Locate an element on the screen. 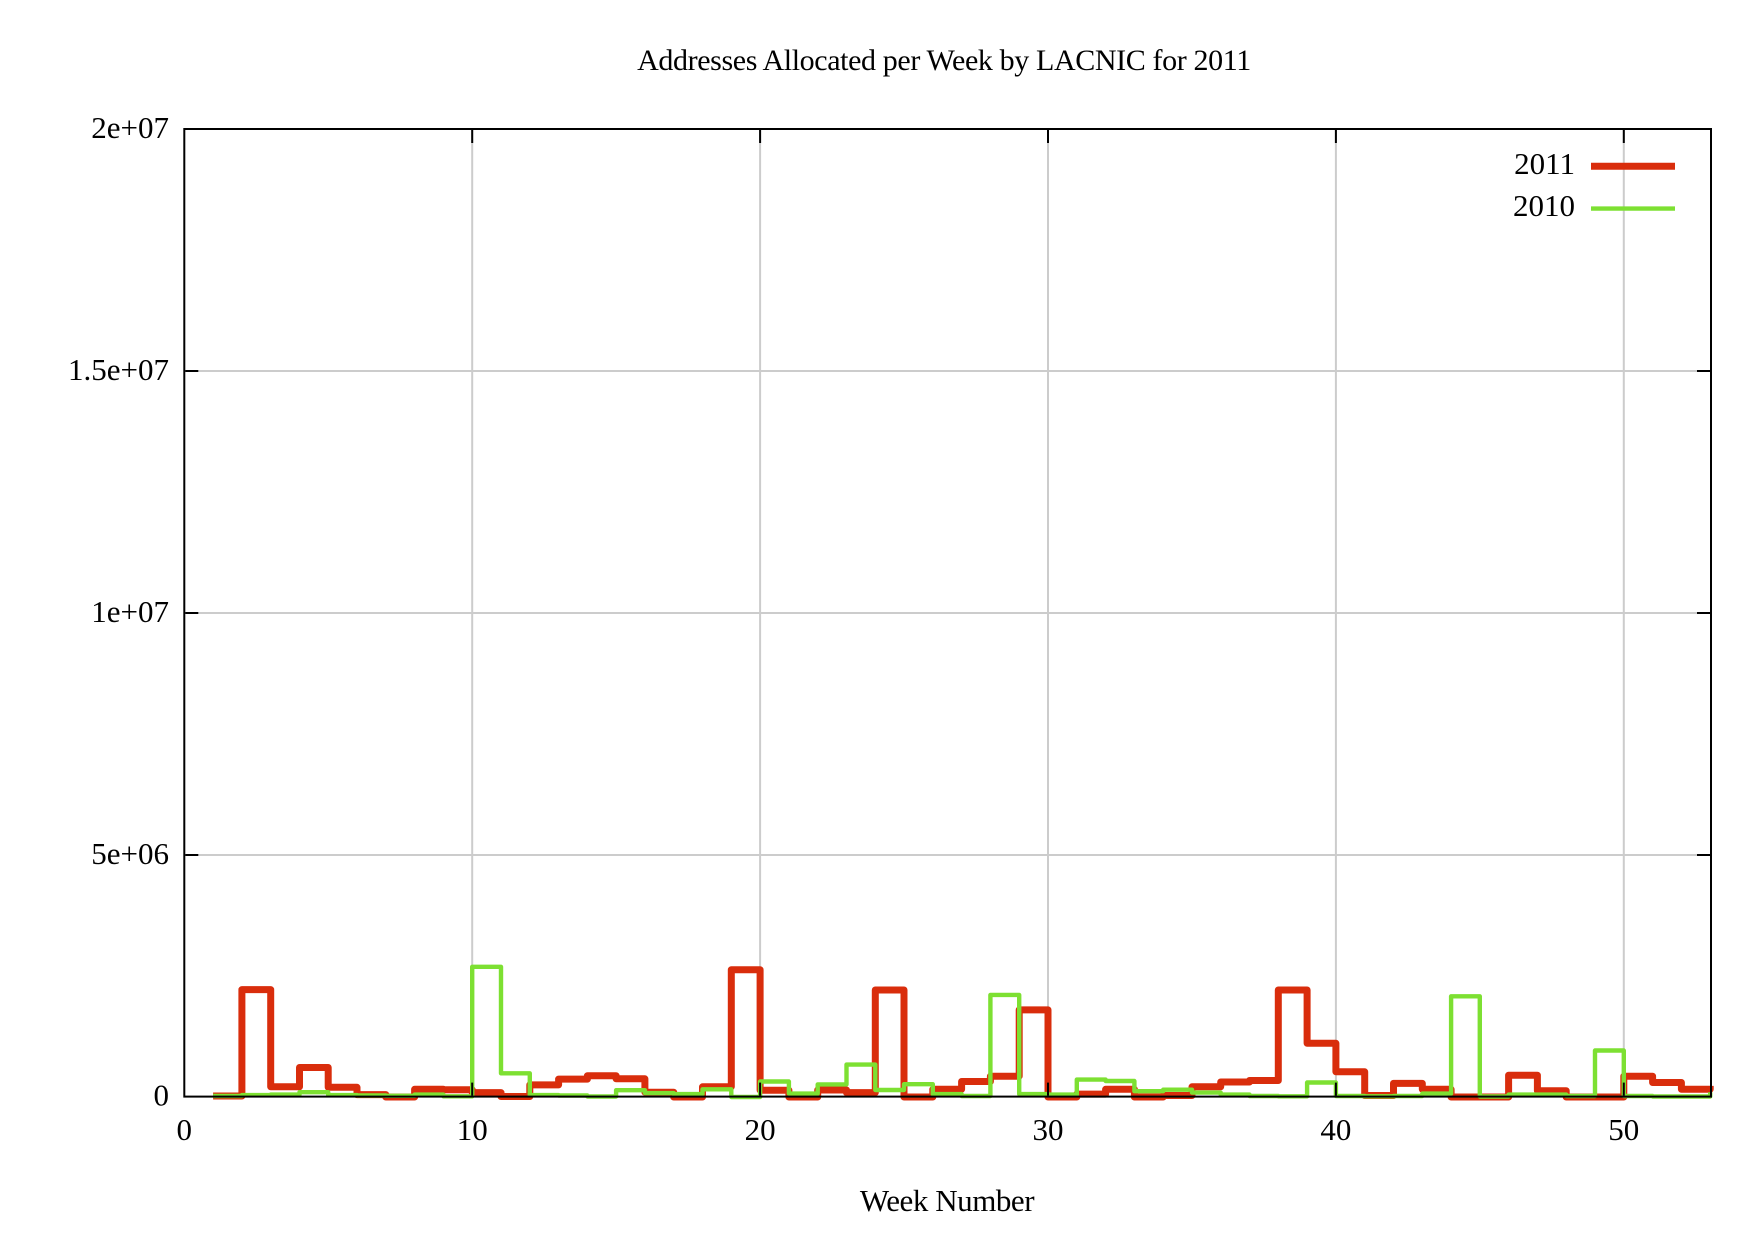  svg-text: 20 is located at coordinates (760, 1129).